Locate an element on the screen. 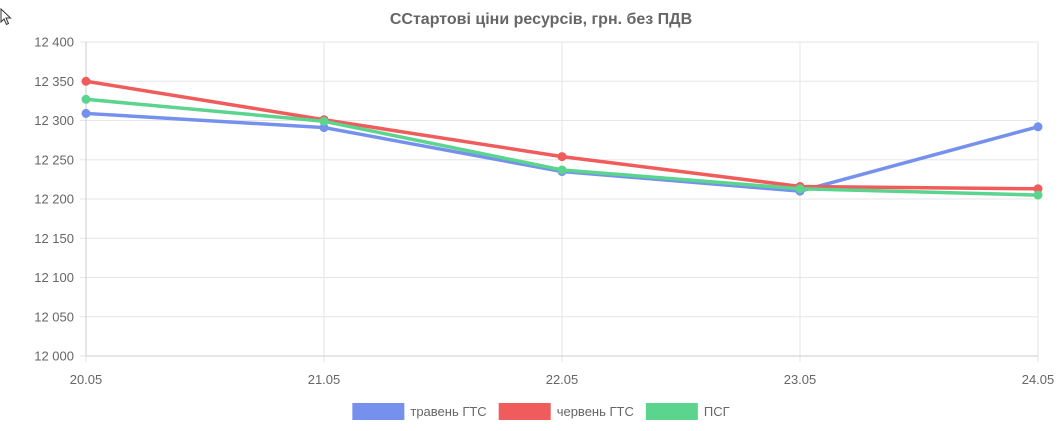 This screenshot has height=431, width=1064. legend-label: ПСГ is located at coordinates (717, 411).